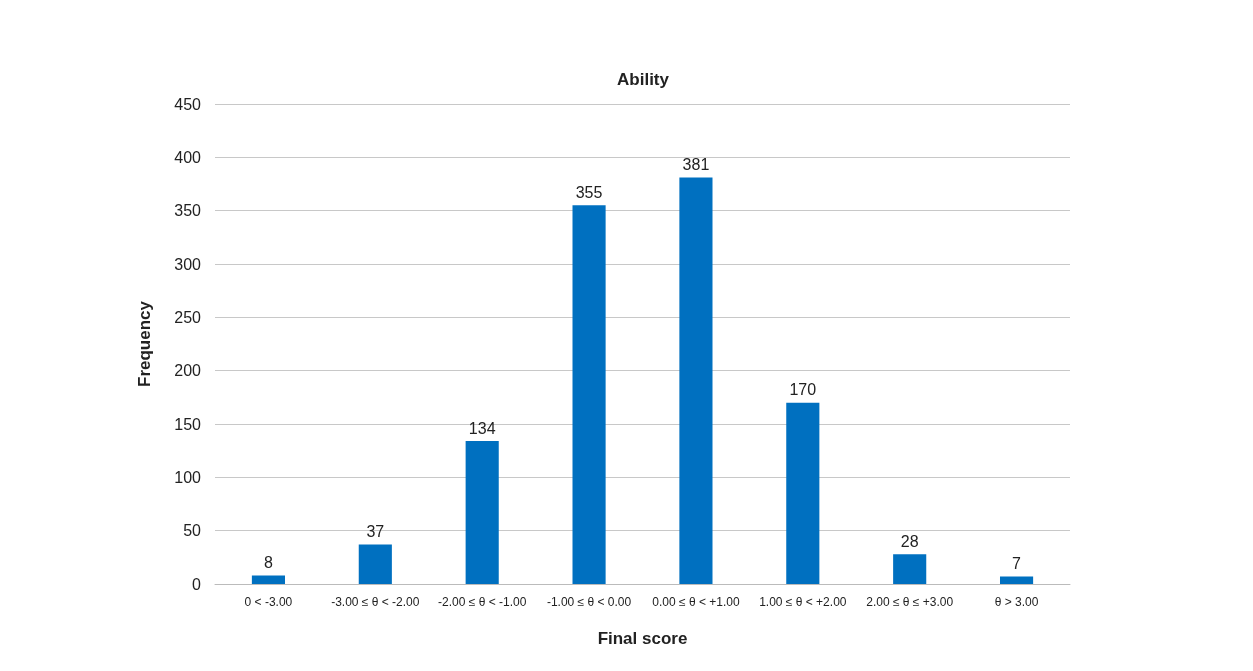 Image resolution: width=1253 pixels, height=671 pixels. What do you see at coordinates (188, 477) in the screenshot?
I see `y-tick-label: 100` at bounding box center [188, 477].